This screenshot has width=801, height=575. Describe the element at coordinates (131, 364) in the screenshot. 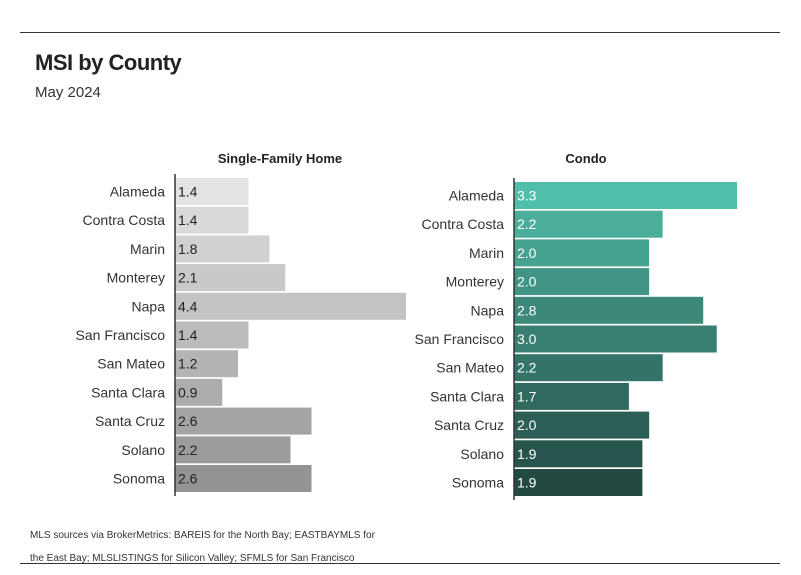

I see `category-label-sfh-6: San Mateo` at that location.